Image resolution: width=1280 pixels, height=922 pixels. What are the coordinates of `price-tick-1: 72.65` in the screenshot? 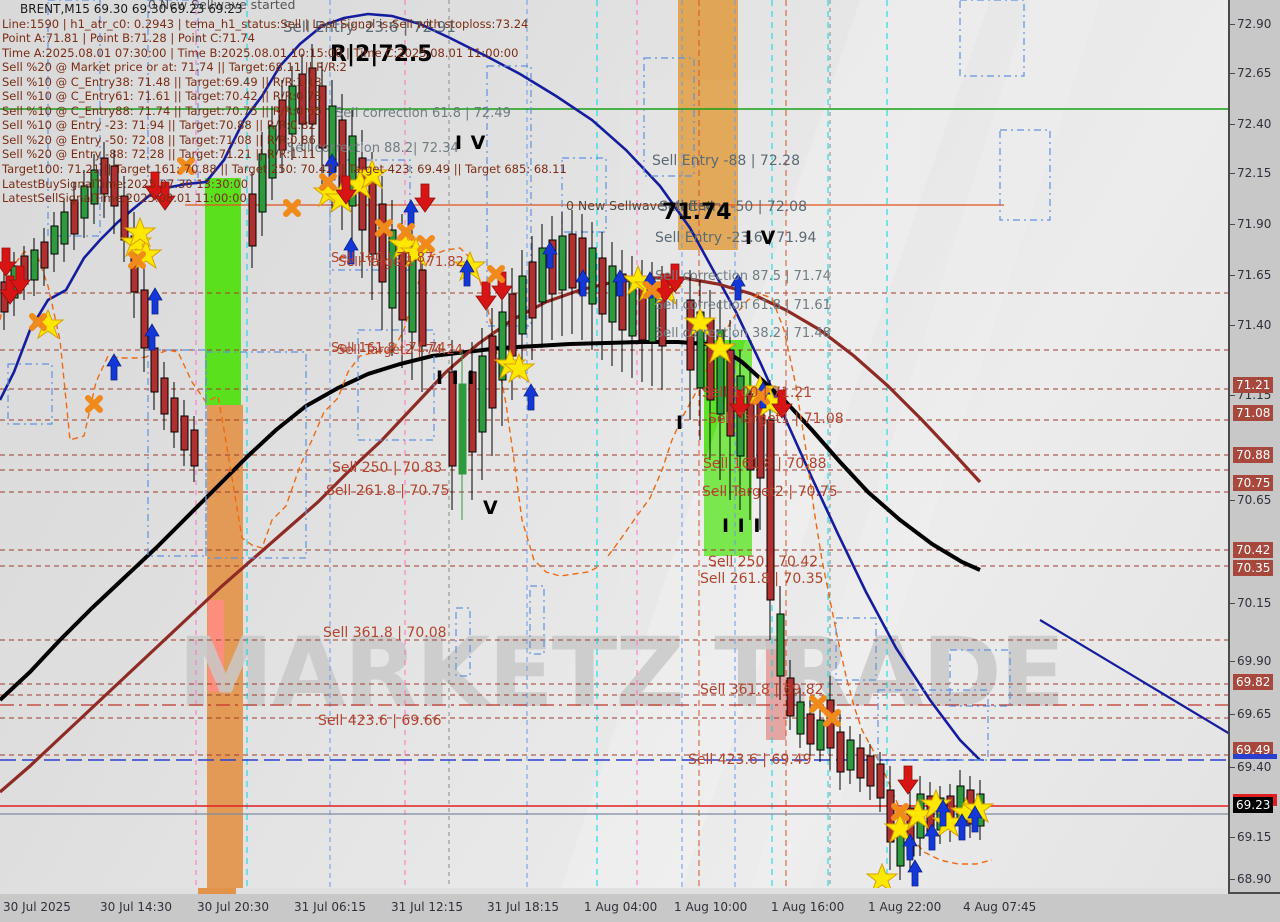 It's located at (1250, 73).